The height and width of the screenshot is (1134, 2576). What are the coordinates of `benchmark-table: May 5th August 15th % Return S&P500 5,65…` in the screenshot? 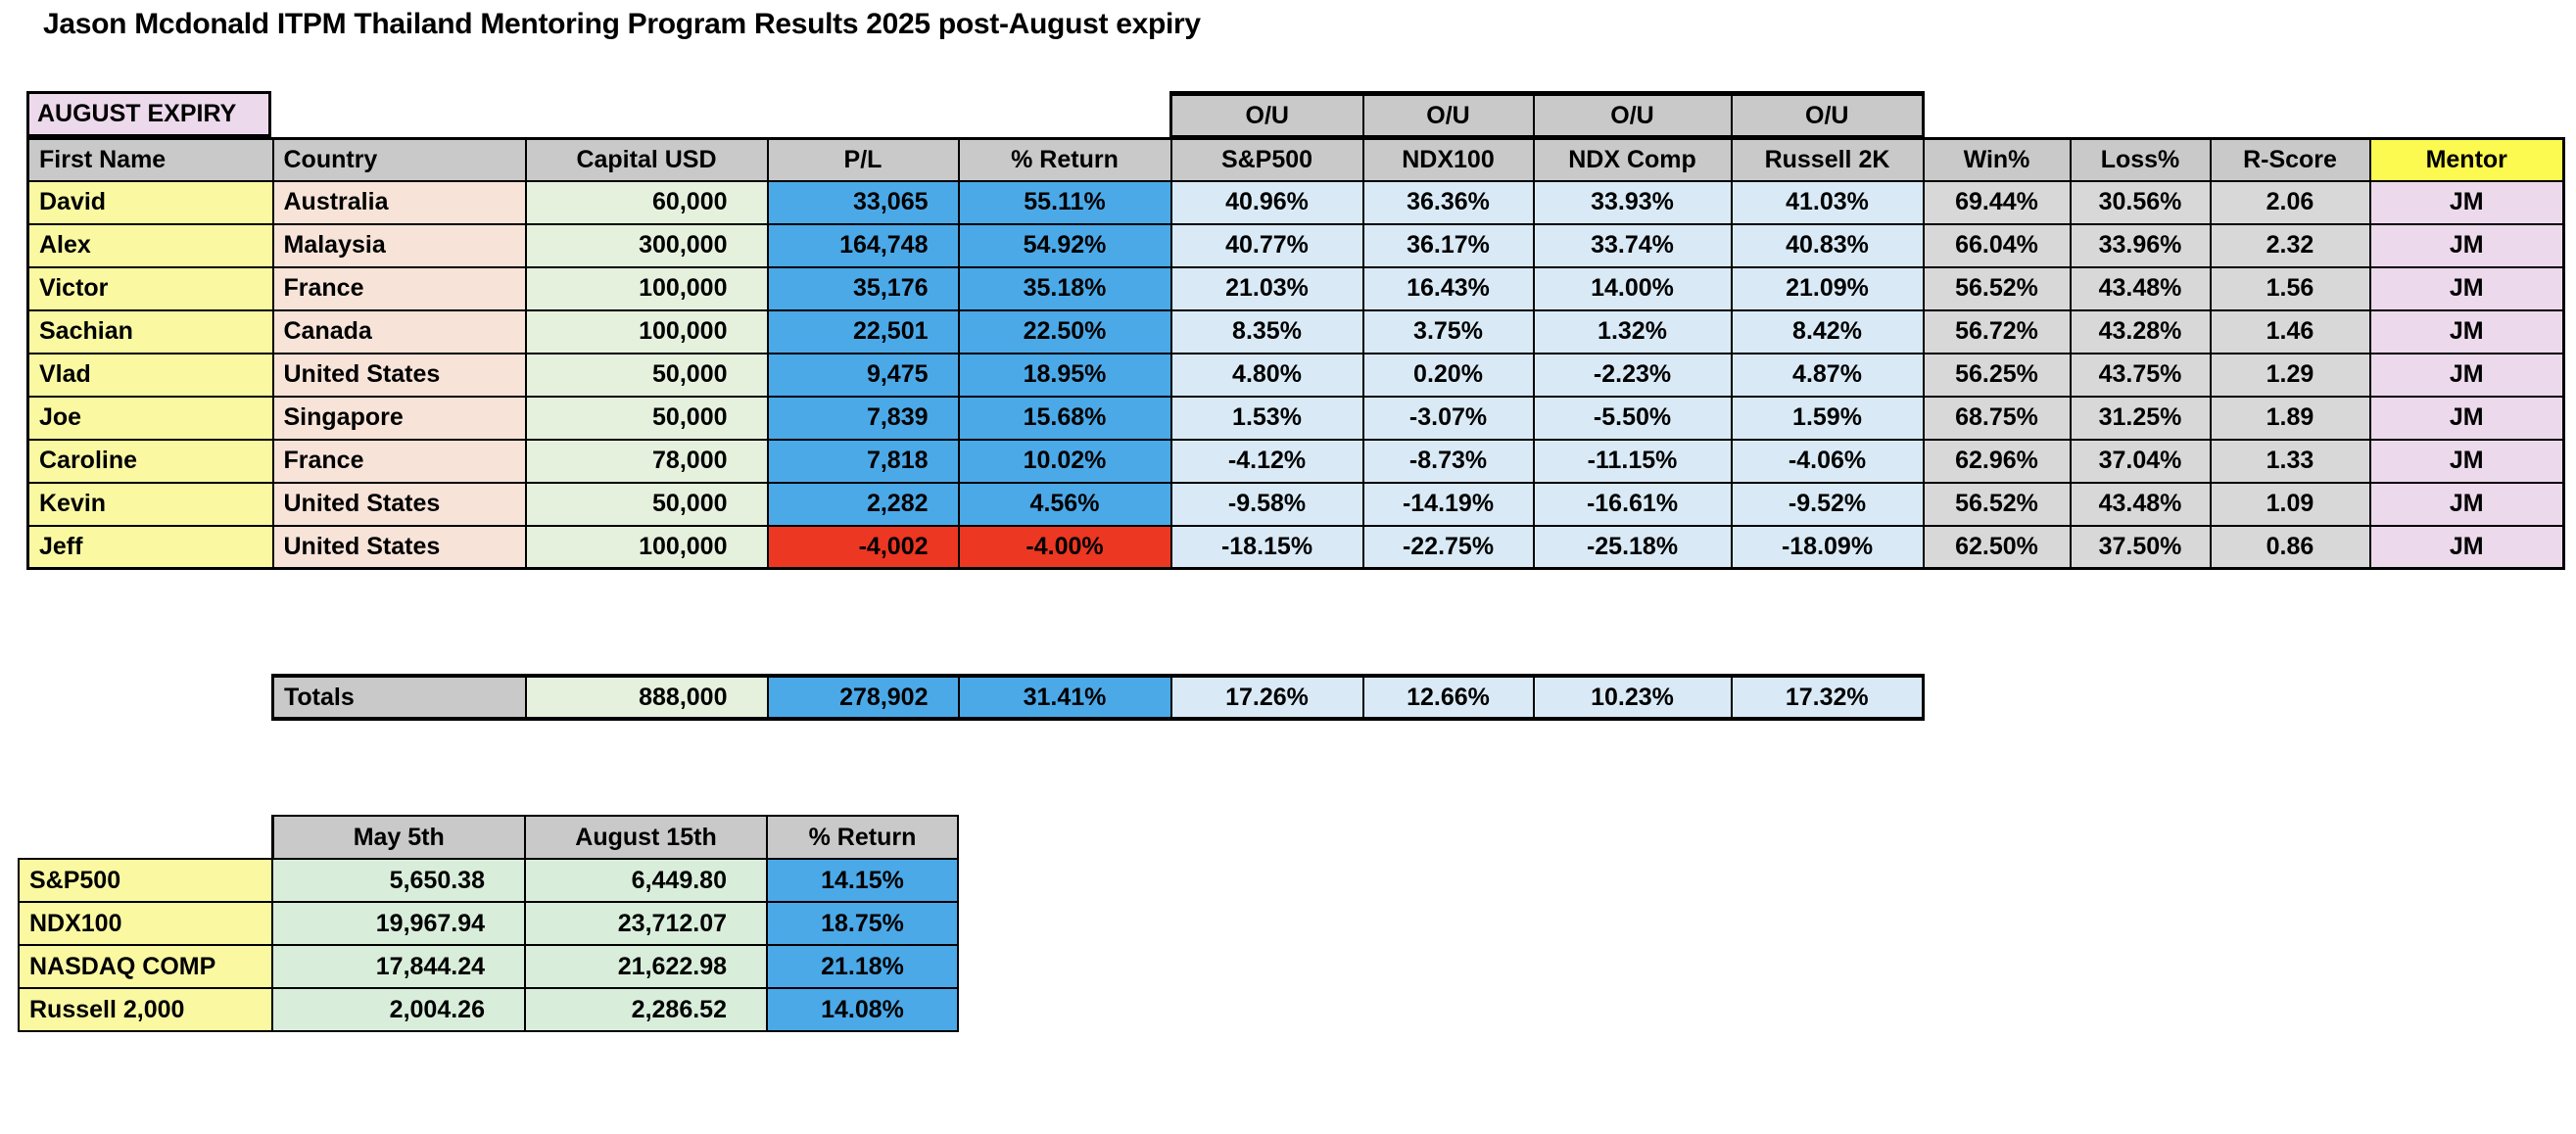 It's located at (488, 924).